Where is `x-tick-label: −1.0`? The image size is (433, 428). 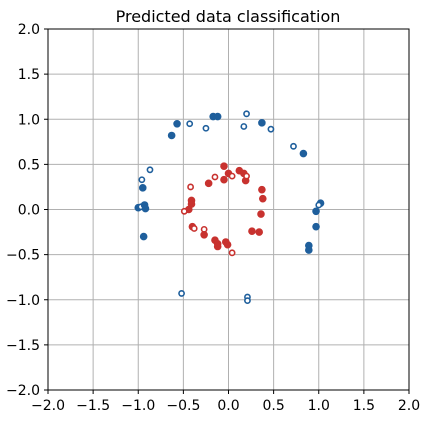
x-tick-label: −1.0 is located at coordinates (138, 406).